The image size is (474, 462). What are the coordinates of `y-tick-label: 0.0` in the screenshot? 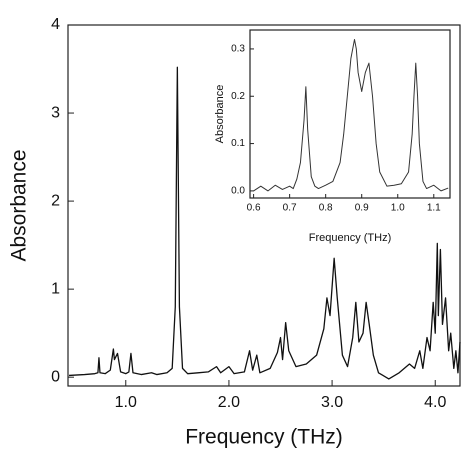 It's located at (238, 191).